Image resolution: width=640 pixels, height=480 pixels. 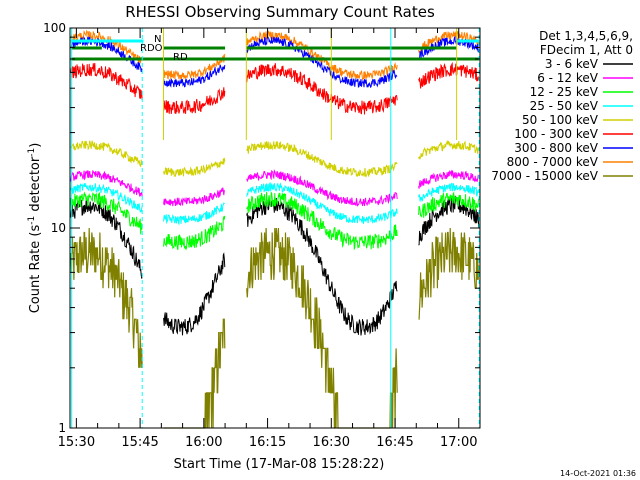 I want to click on y-tick-label: 100, so click(x=54, y=28).